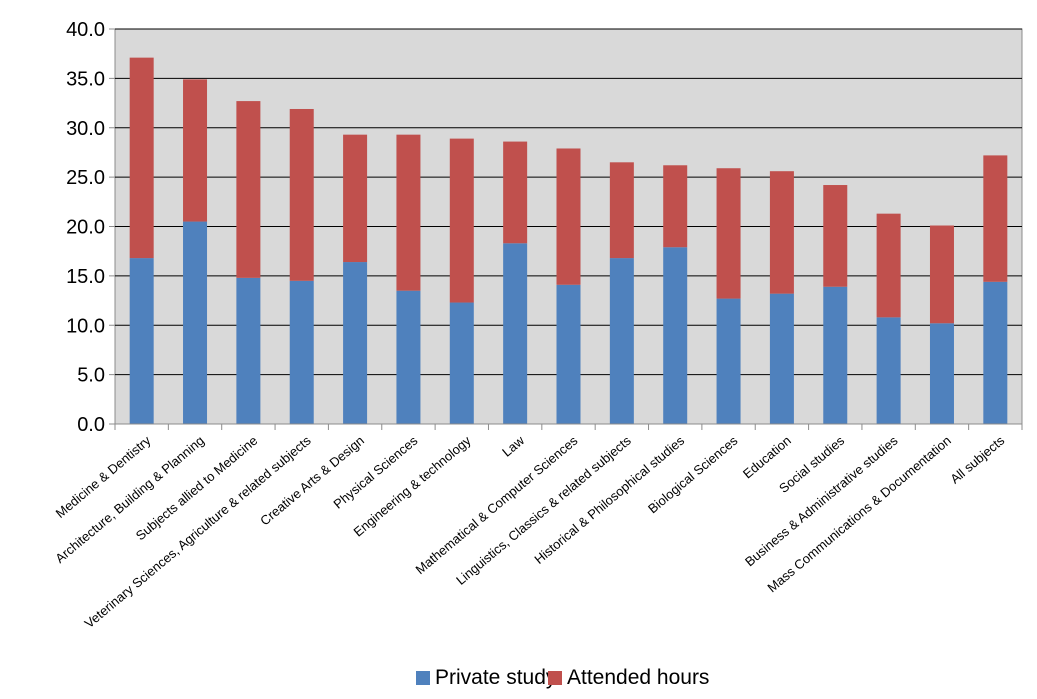 The image size is (1037, 699). Describe the element at coordinates (85, 326) in the screenshot. I see `y-tick-label: 10.0` at that location.